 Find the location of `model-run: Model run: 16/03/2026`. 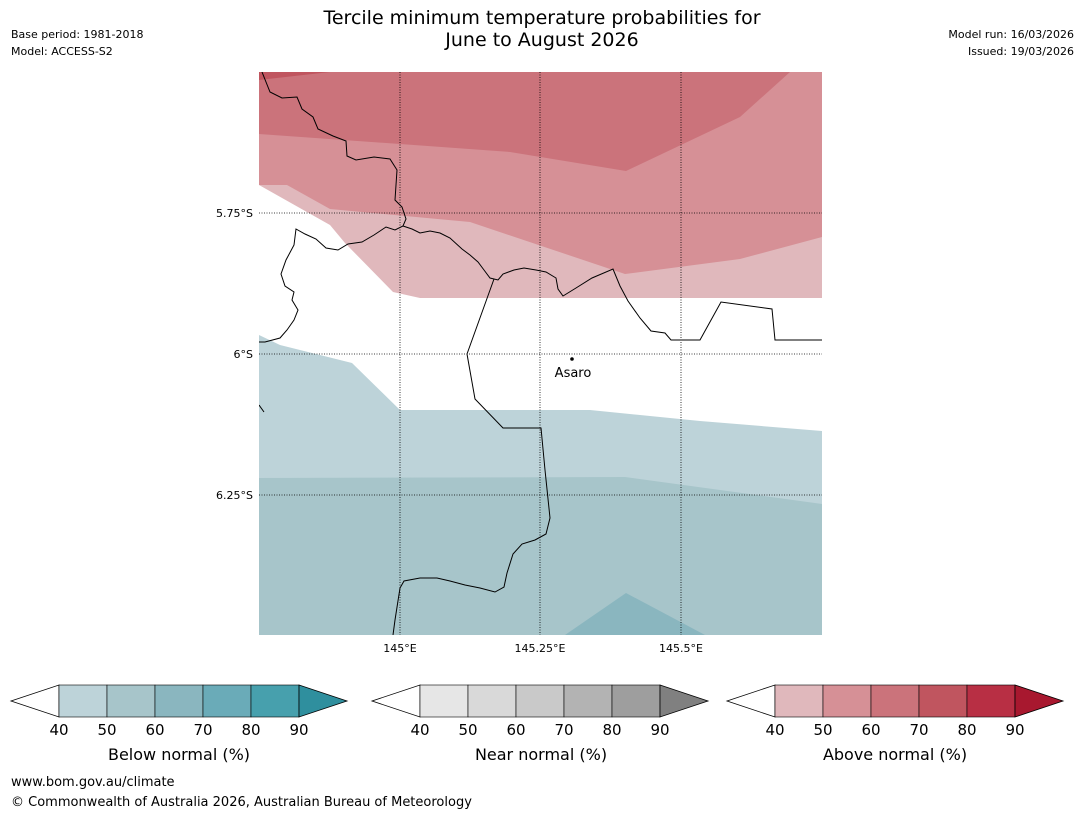

model-run: Model run: 16/03/2026 is located at coordinates (1011, 34).